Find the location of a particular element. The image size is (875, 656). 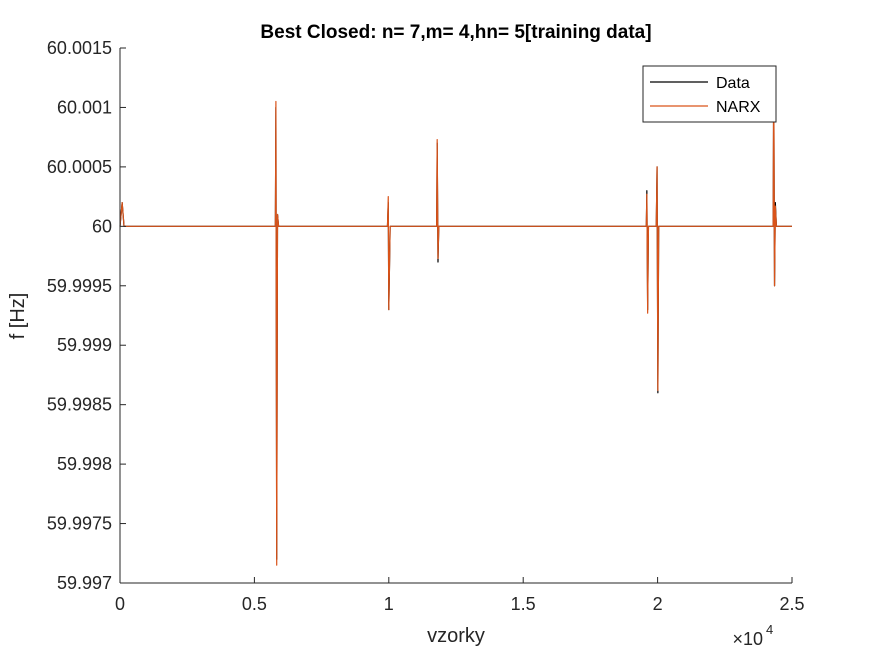

x-tick-label: 2 is located at coordinates (658, 604).